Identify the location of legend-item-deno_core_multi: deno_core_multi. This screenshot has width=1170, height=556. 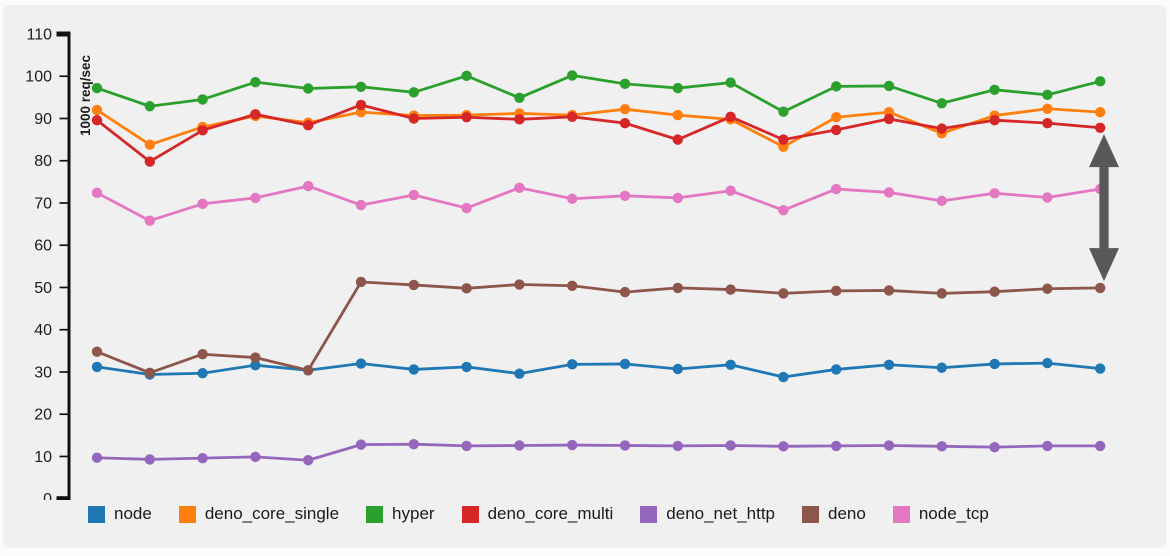
(537, 514).